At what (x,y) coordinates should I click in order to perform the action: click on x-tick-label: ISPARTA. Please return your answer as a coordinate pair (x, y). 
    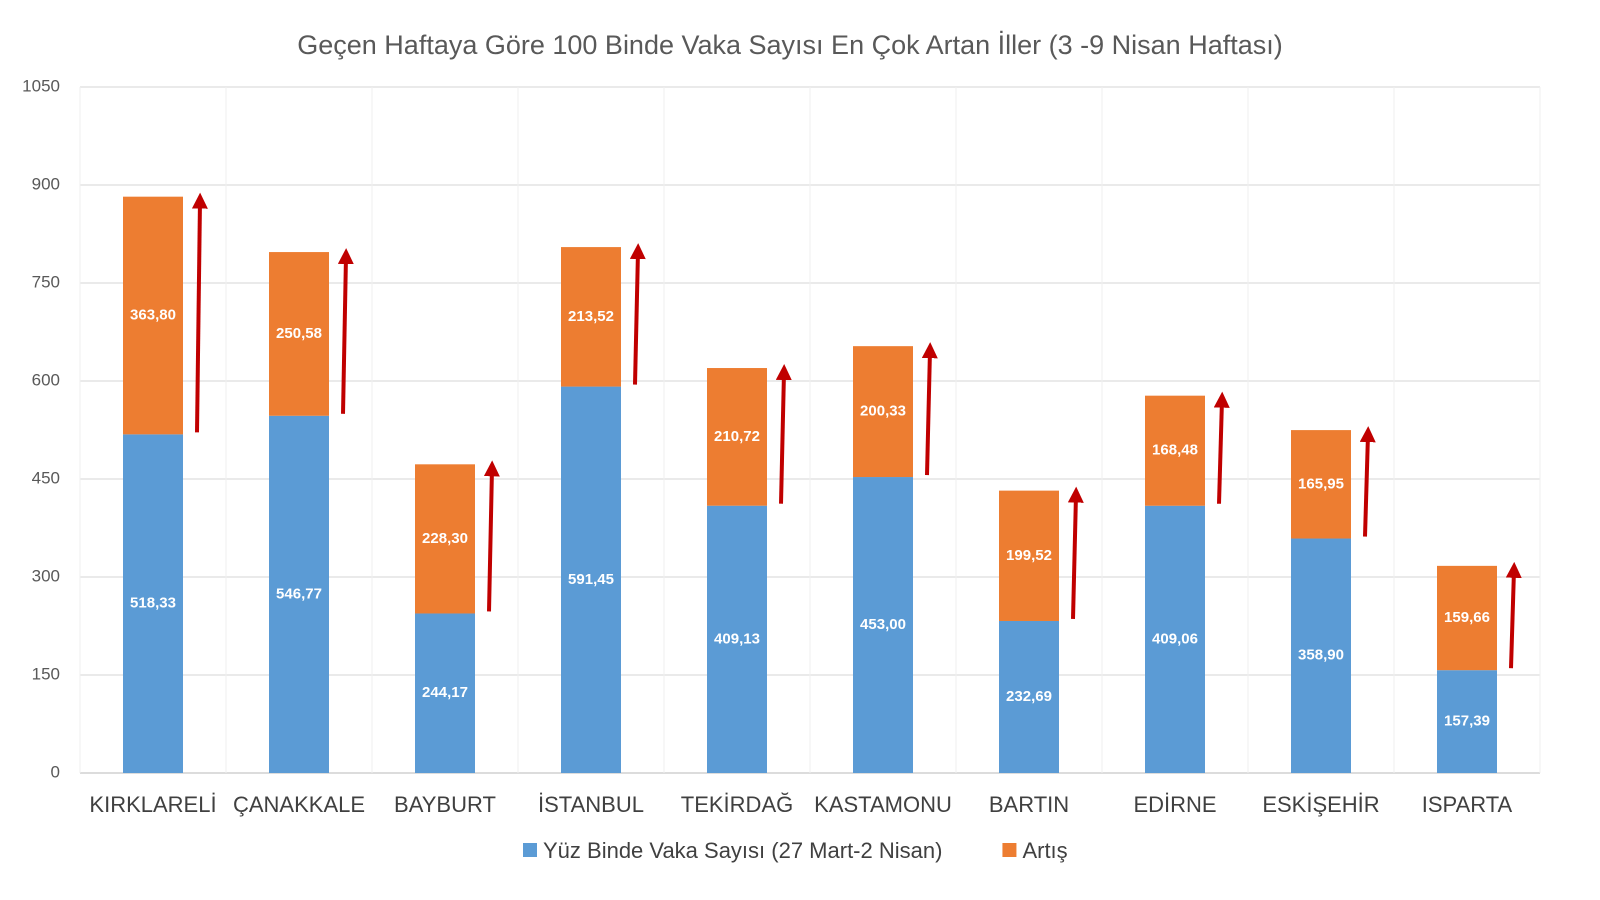
    Looking at the image, I should click on (1467, 804).